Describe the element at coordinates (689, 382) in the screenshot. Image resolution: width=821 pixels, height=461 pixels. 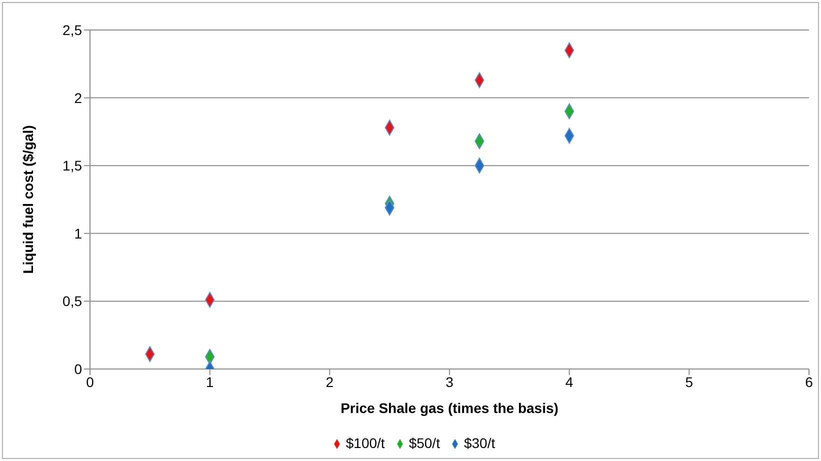
I see `x-tick-label: 5` at that location.